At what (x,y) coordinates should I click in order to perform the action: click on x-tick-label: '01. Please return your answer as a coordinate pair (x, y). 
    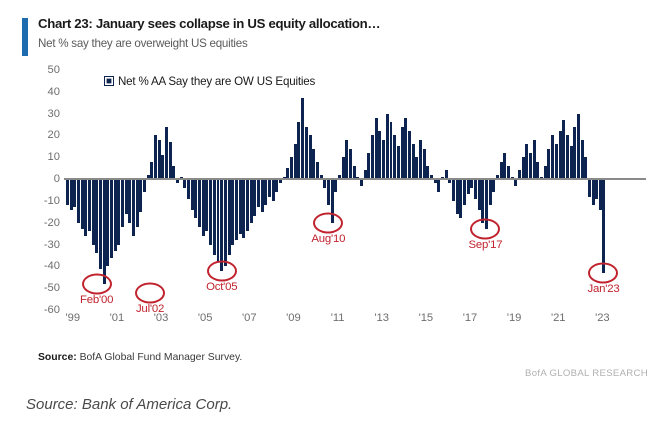
    Looking at the image, I should click on (117, 318).